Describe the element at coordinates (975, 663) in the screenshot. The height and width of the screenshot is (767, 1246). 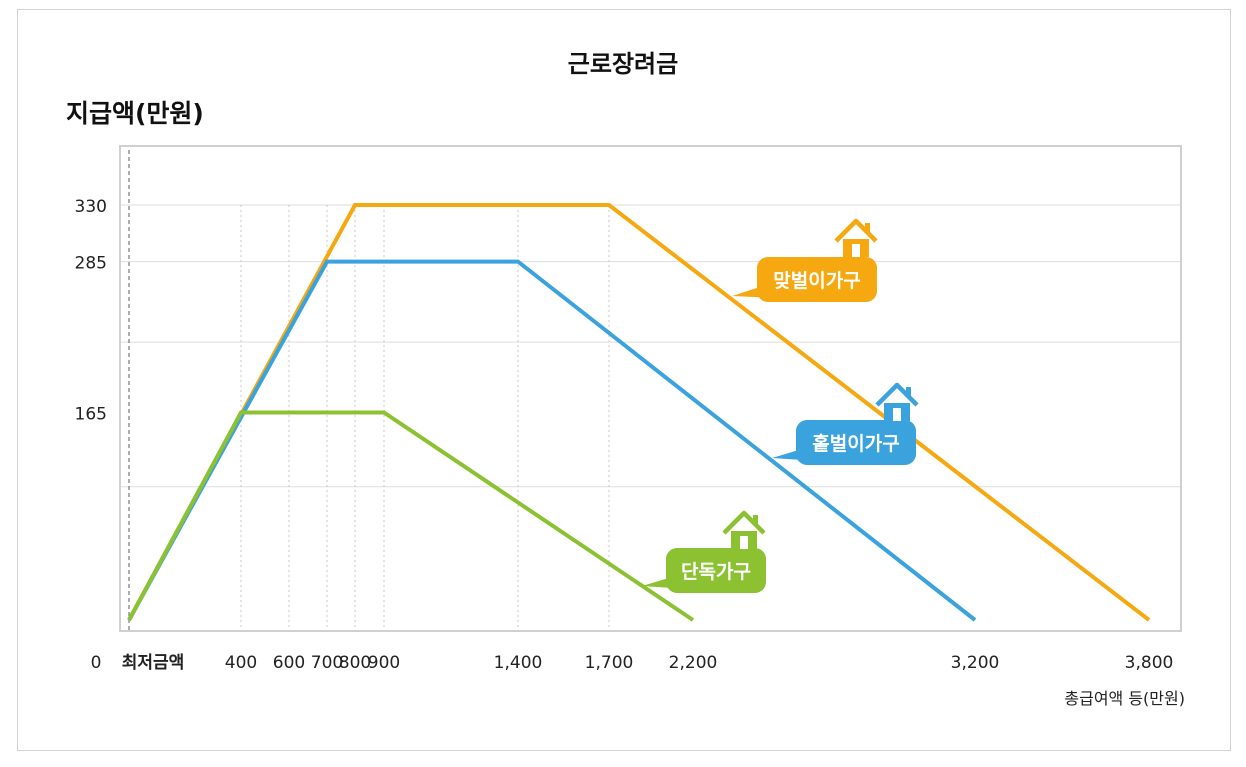
I see `x-tick-label: 3,200` at that location.